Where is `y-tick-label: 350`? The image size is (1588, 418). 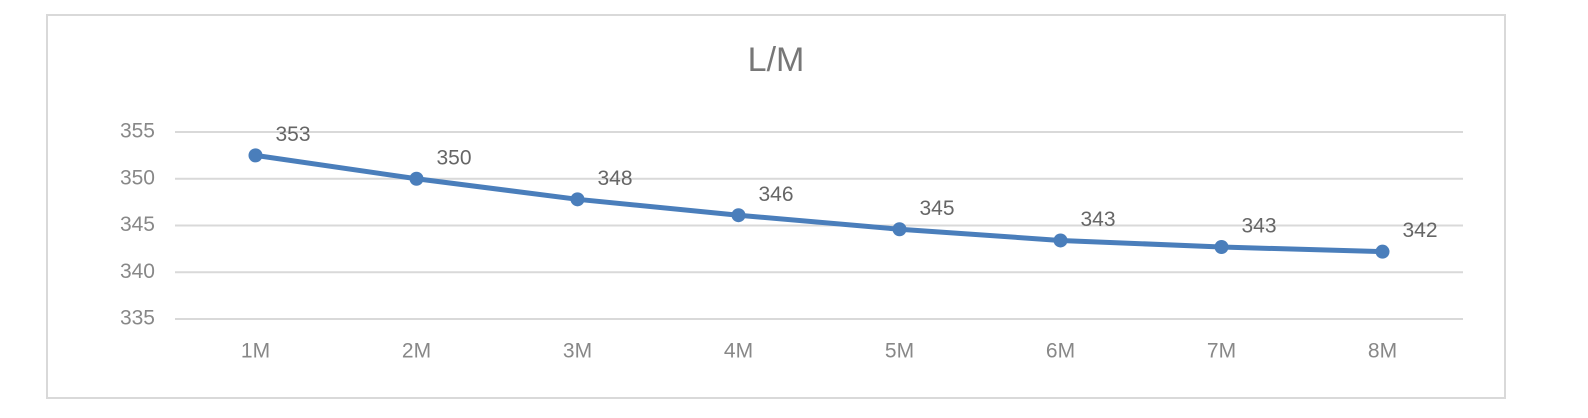 y-tick-label: 350 is located at coordinates (137, 177).